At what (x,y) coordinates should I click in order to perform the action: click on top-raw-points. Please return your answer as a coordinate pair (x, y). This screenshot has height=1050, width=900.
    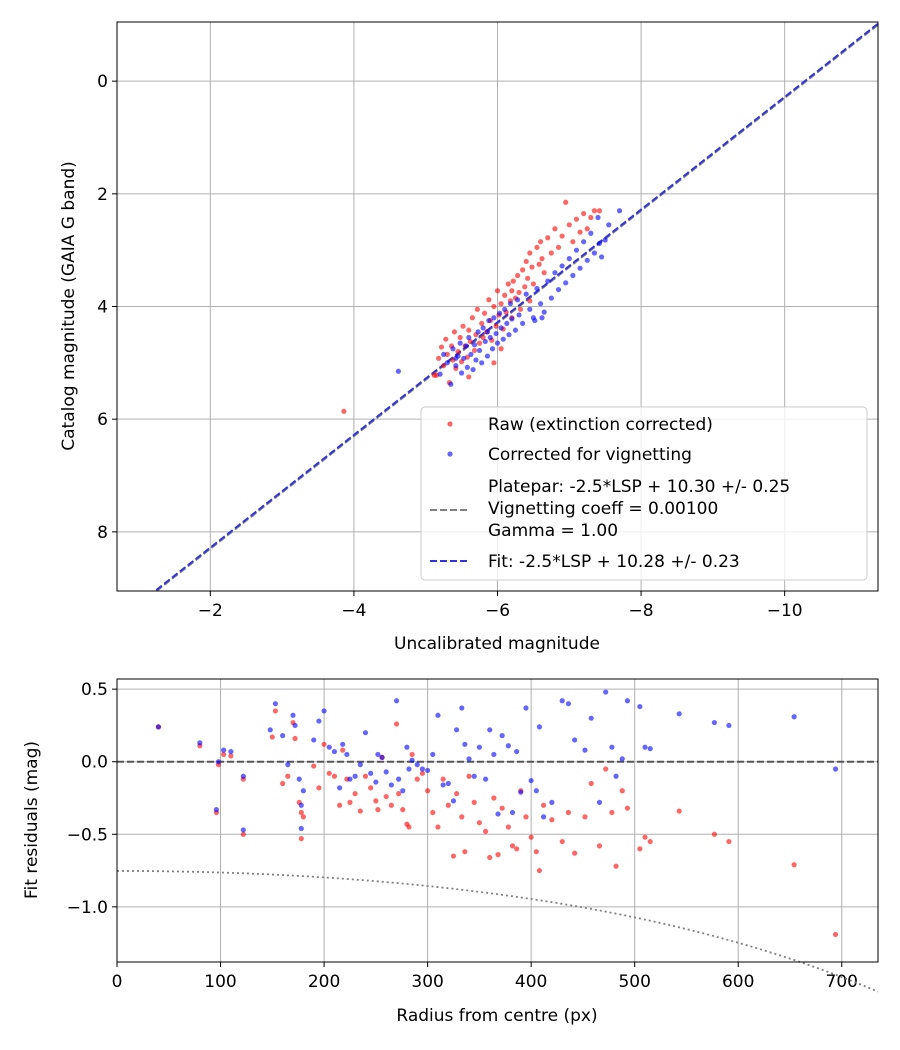
    Looking at the image, I should click on (472, 306).